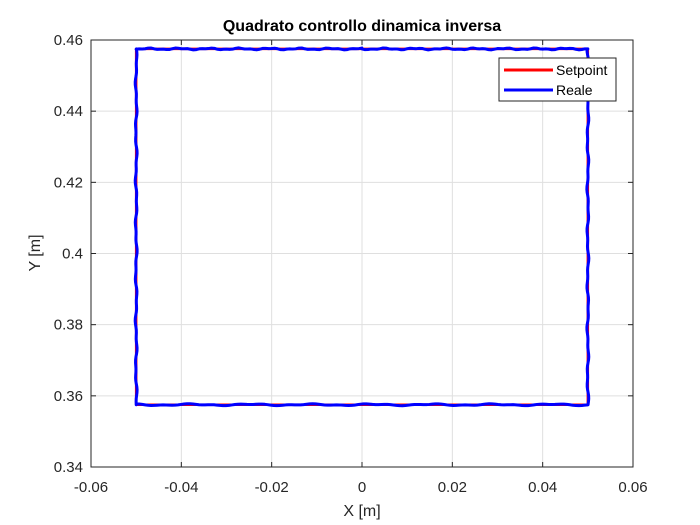 The height and width of the screenshot is (525, 700). I want to click on legend-label-reale: Reale, so click(574, 90).